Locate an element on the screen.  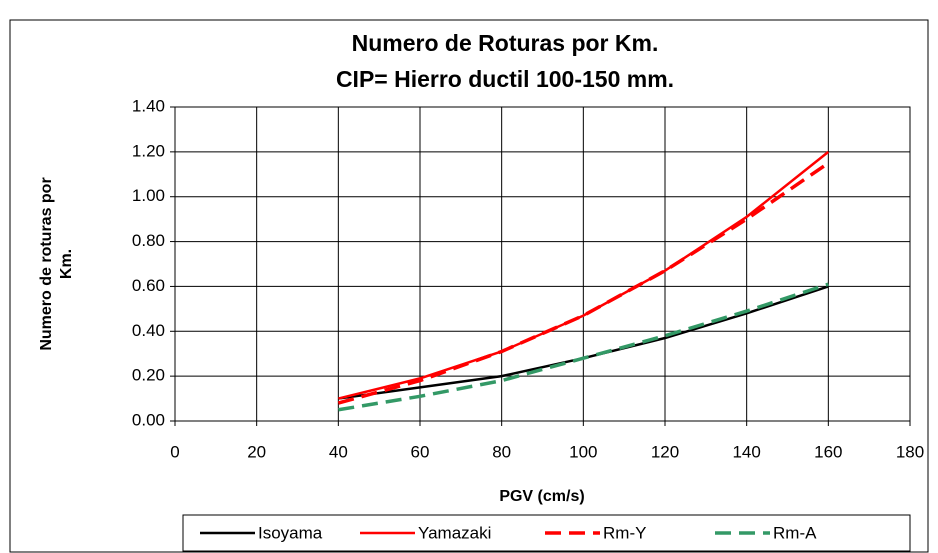
y-axis-label-line: Numero de roturas por is located at coordinates (46, 263).